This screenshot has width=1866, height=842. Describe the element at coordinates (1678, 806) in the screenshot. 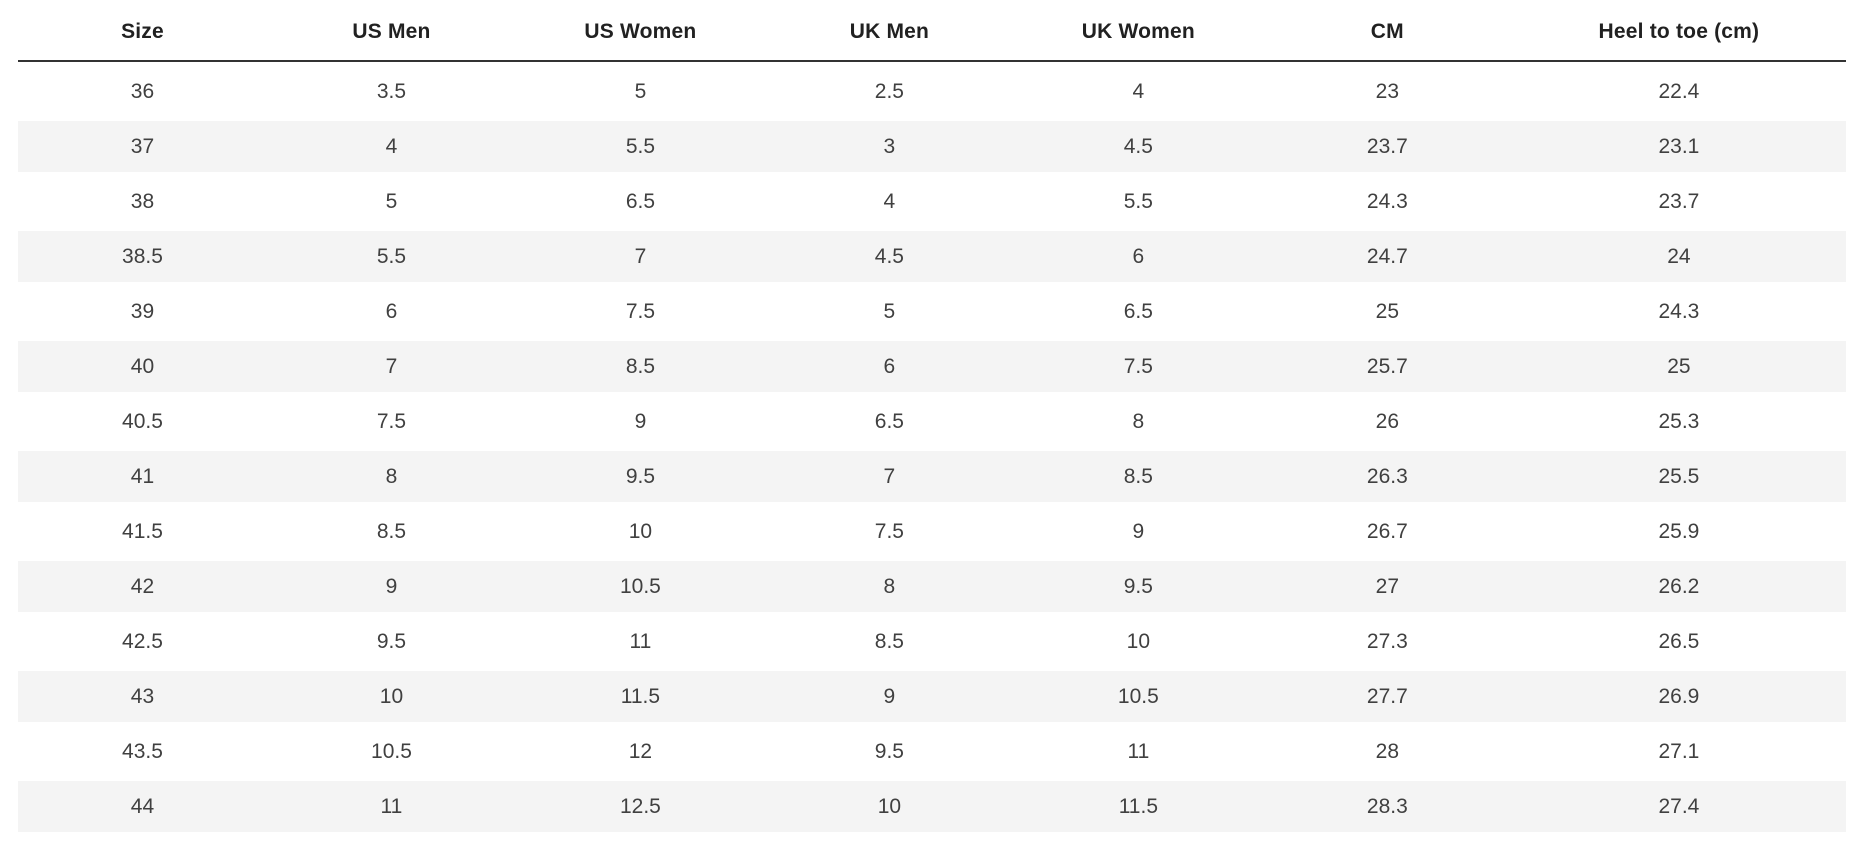

I see `table-cell: 27.4` at that location.